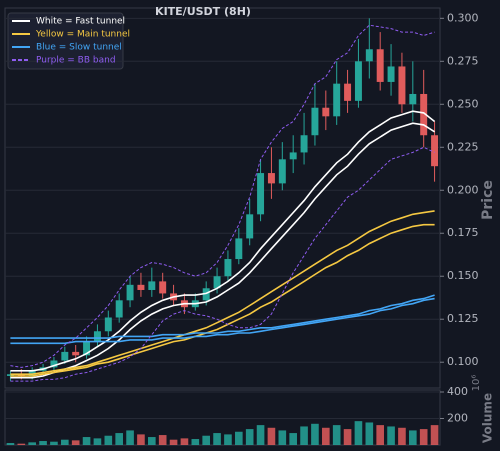 The image size is (500, 451). What do you see at coordinates (76, 61) in the screenshot?
I see `legend-label: Purple = BB band` at bounding box center [76, 61].